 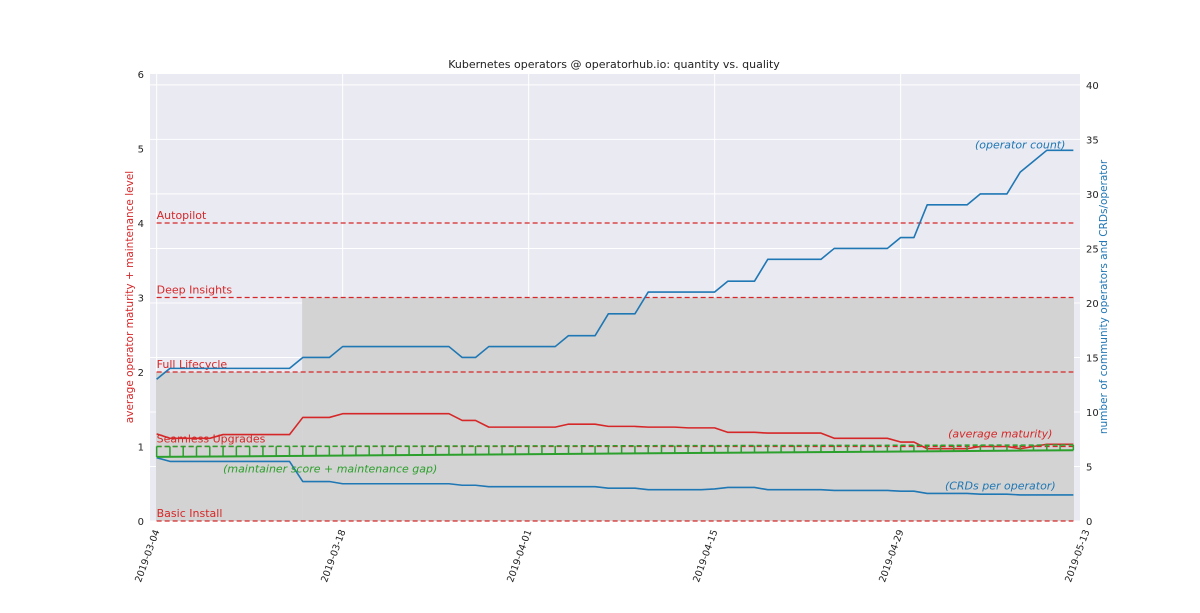 I want to click on maturity-level-label: Basic Install, so click(x=190, y=513).